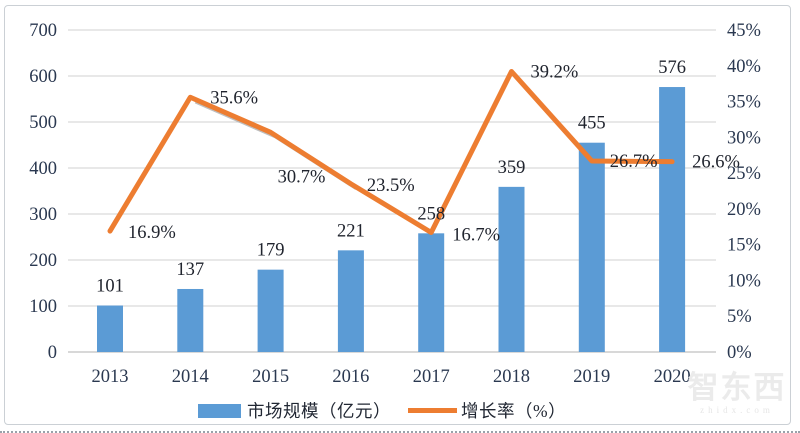 The image size is (800, 433). Describe the element at coordinates (110, 328) in the screenshot. I see `bar-2013` at that location.